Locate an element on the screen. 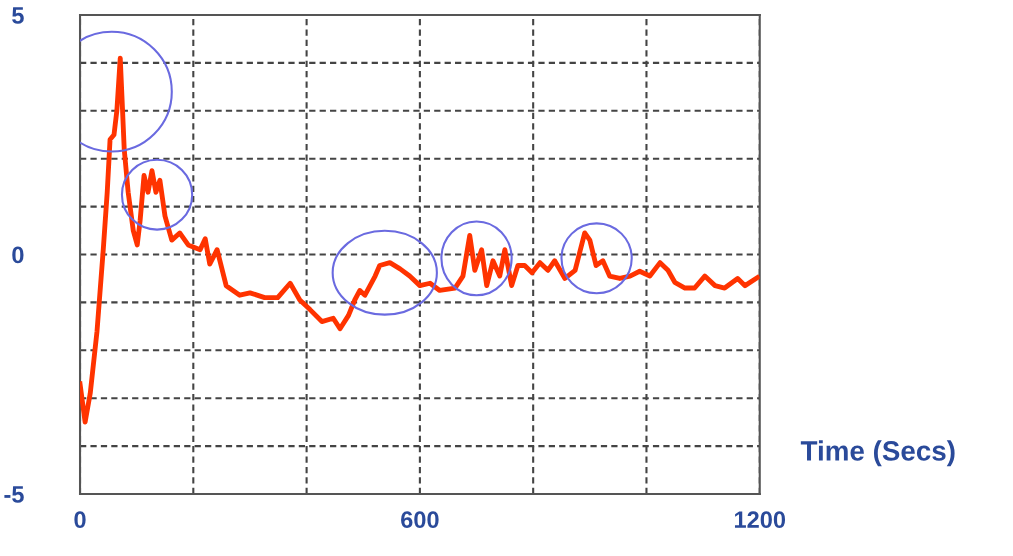 The width and height of the screenshot is (1013, 556). y-tick-label: -5 is located at coordinates (14, 494).